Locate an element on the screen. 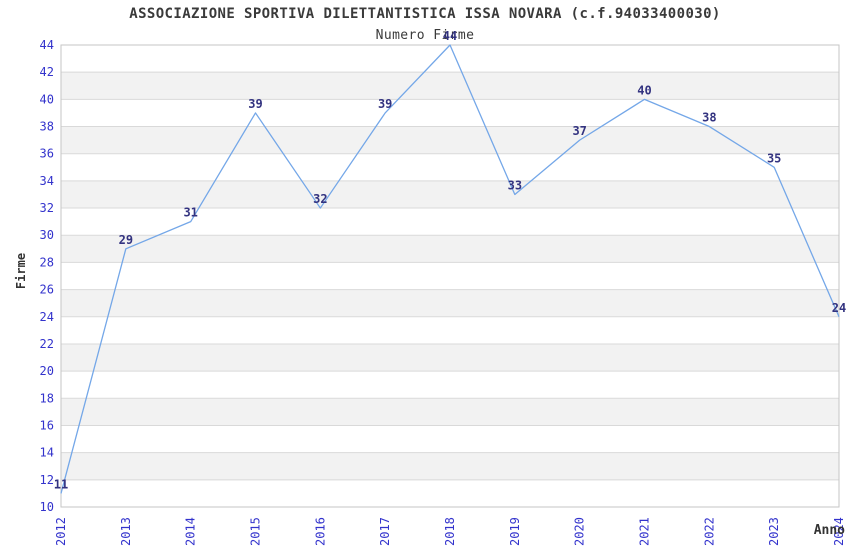  data-point-label: 35 is located at coordinates (774, 158).